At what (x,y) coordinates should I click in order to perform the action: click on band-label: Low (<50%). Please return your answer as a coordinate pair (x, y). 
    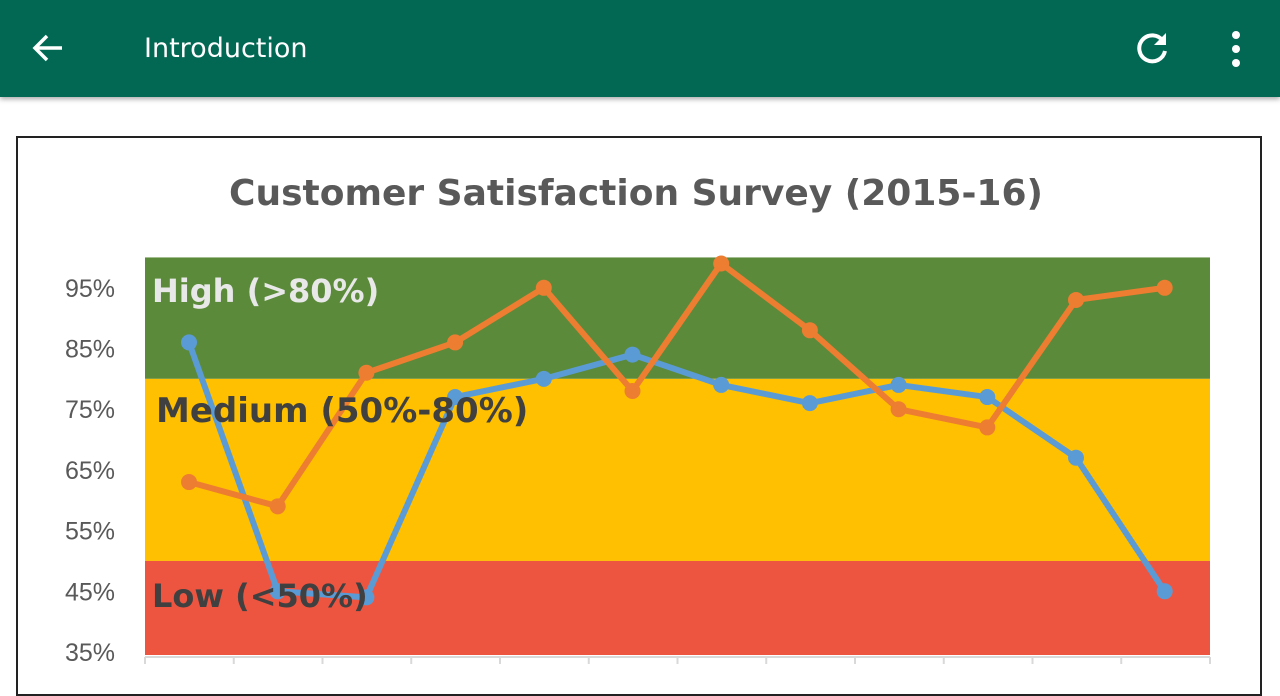
    Looking at the image, I should click on (260, 596).